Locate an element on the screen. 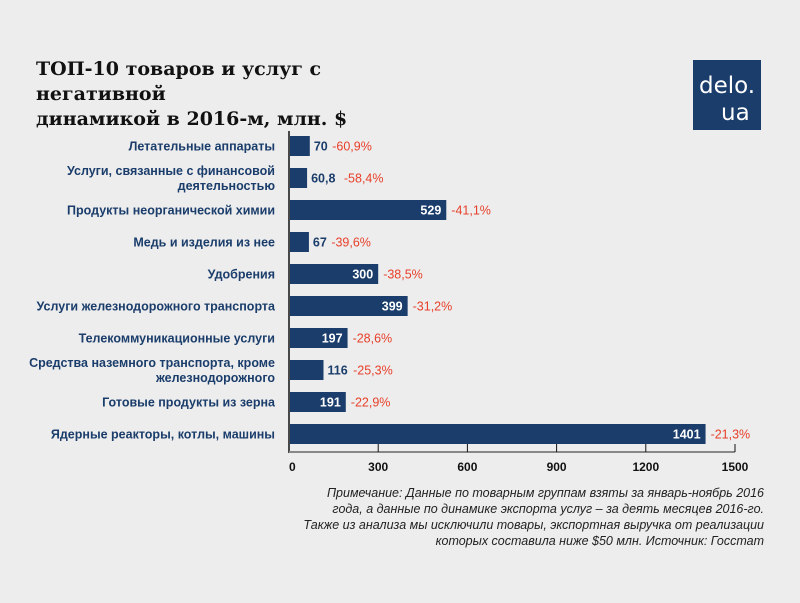  value-label: 300 is located at coordinates (362, 275).